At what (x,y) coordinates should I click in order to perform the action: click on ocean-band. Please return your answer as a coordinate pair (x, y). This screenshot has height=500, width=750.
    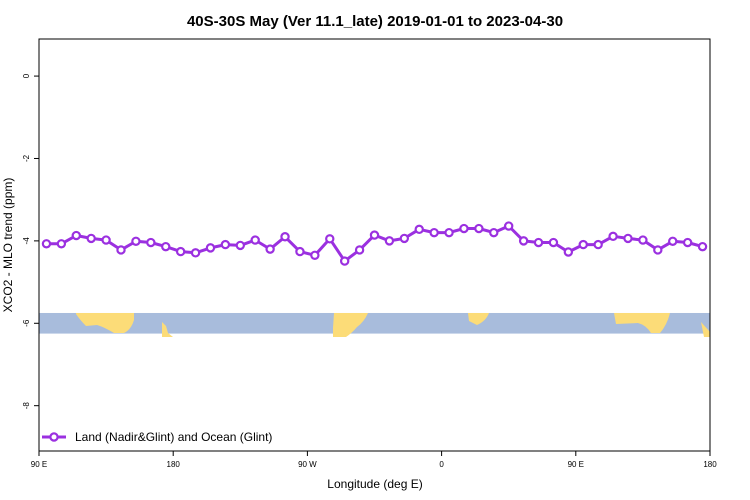
    Looking at the image, I should click on (374, 323).